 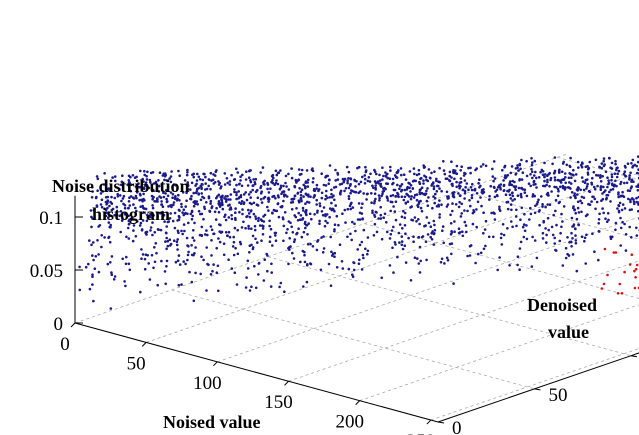 I want to click on x-axis-line, so click(x=256, y=372).